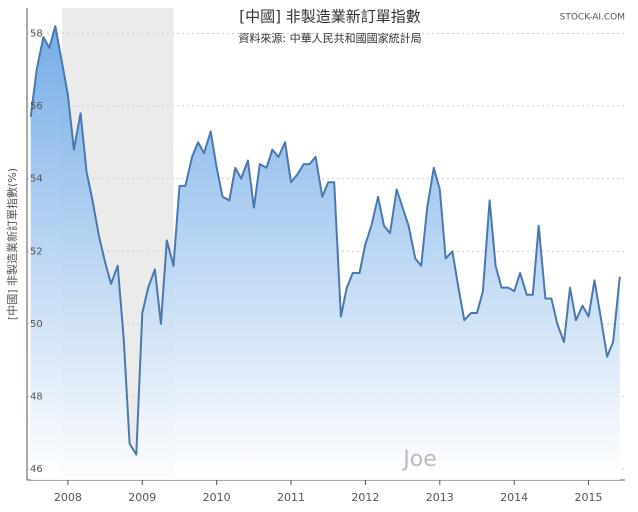 The height and width of the screenshot is (512, 638). I want to click on x-tick-label: 2014, so click(514, 497).